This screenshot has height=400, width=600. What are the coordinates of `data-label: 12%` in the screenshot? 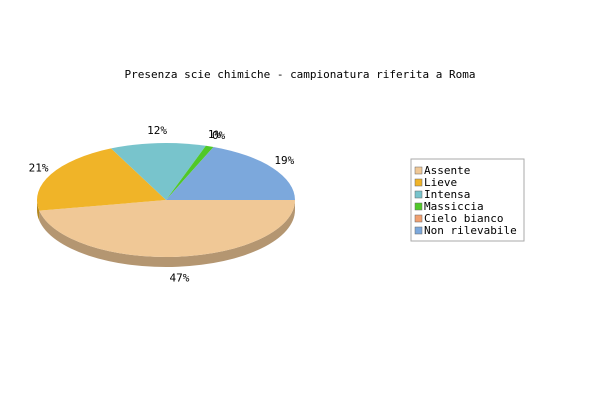 It's located at (157, 130).